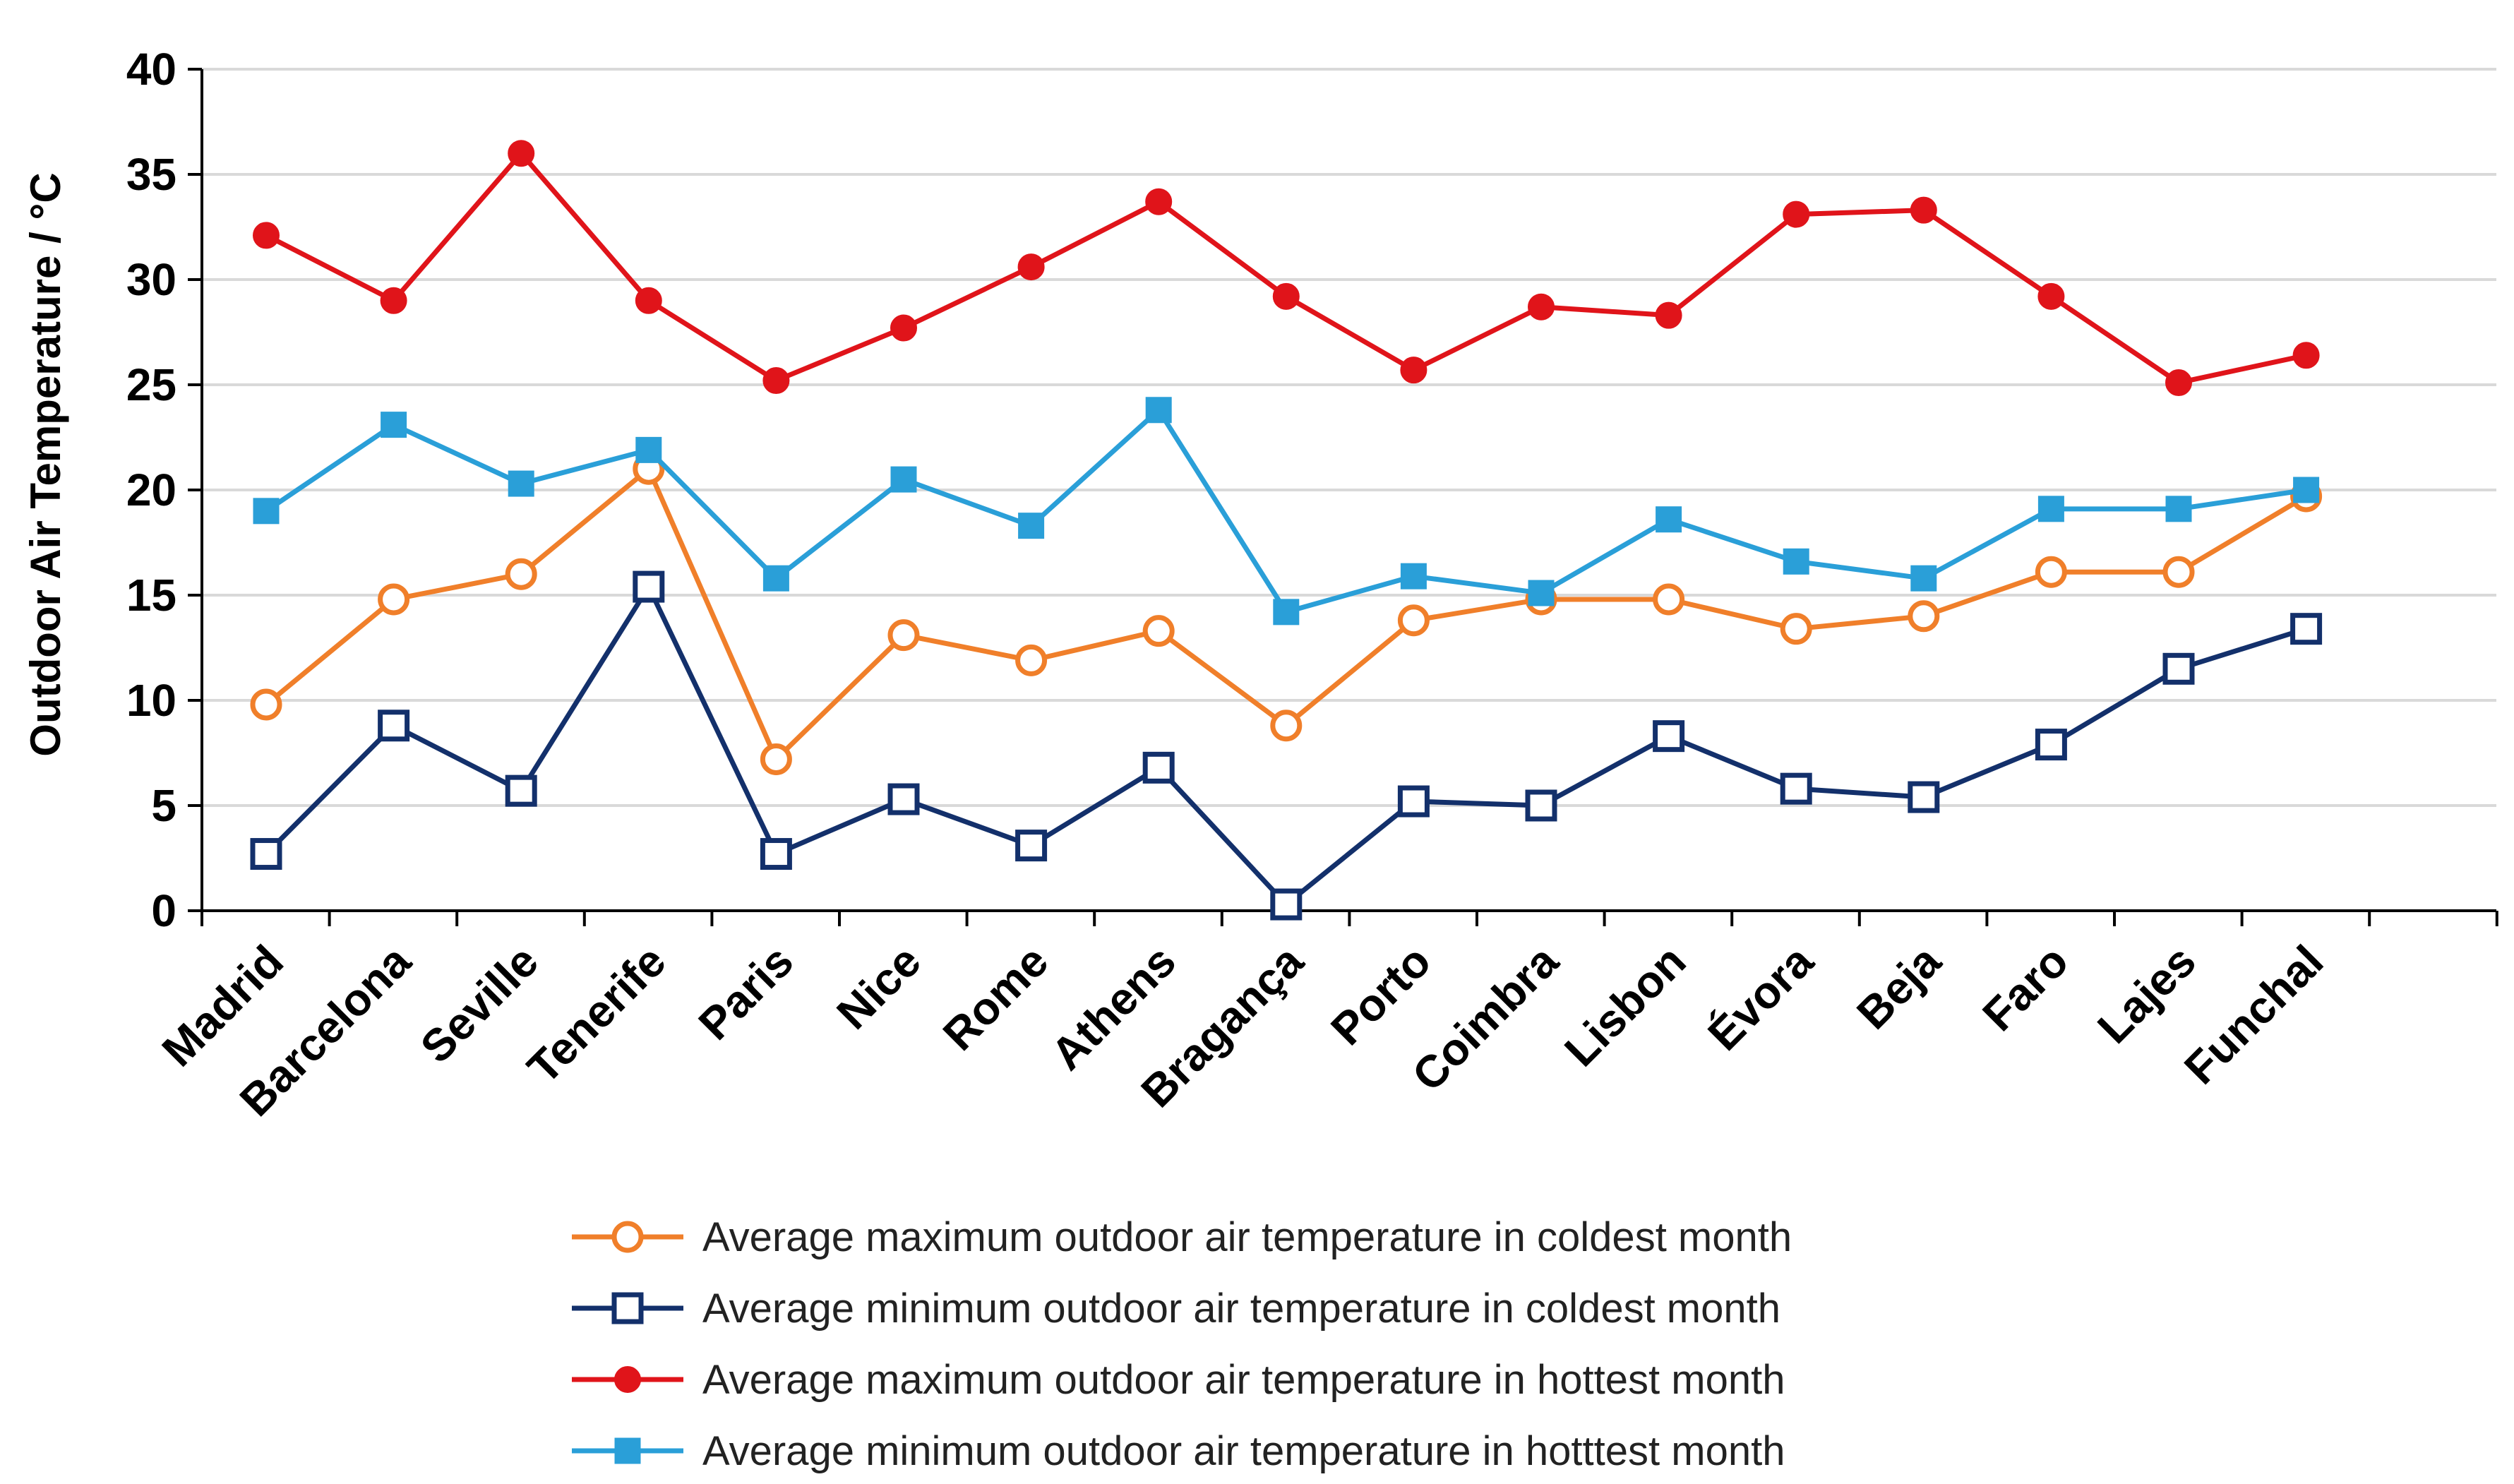  Describe the element at coordinates (151, 279) in the screenshot. I see `y-tick-label-30: 30` at that location.